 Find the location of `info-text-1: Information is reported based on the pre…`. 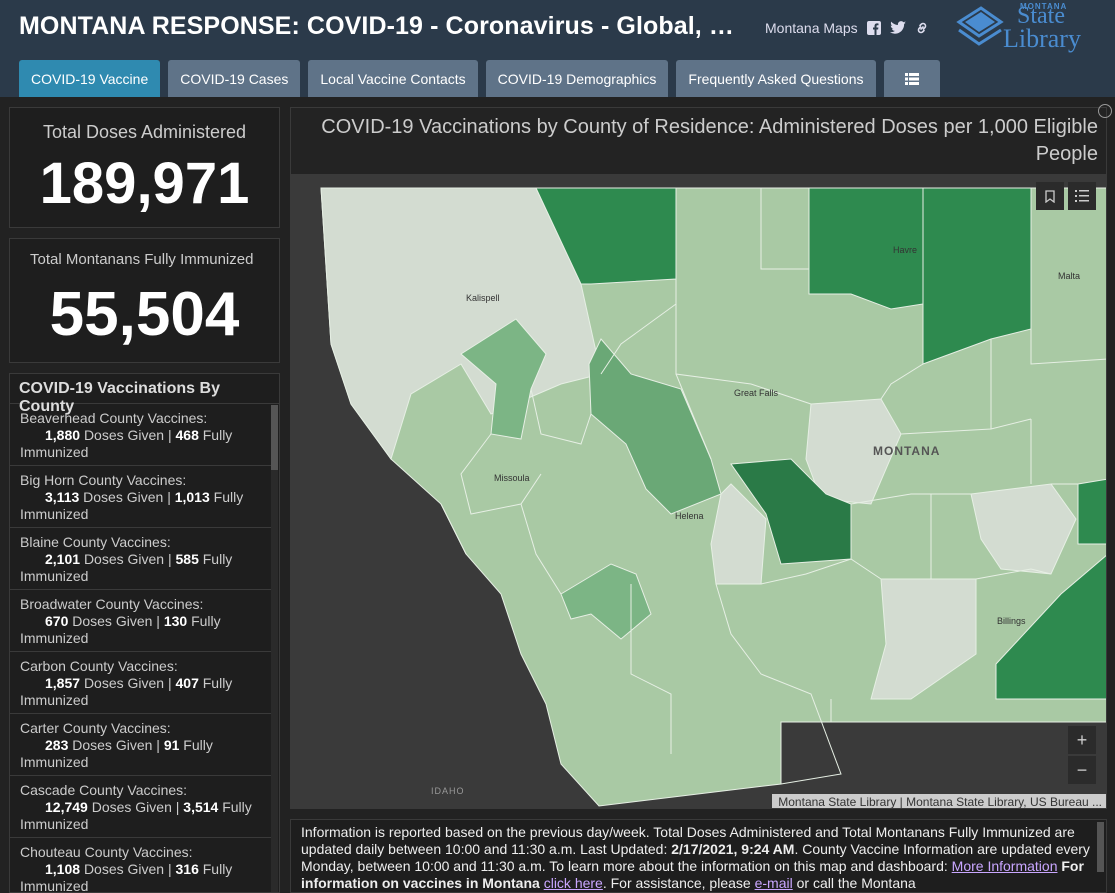

info-text-1: Information is reported based on the pre… is located at coordinates (688, 840).